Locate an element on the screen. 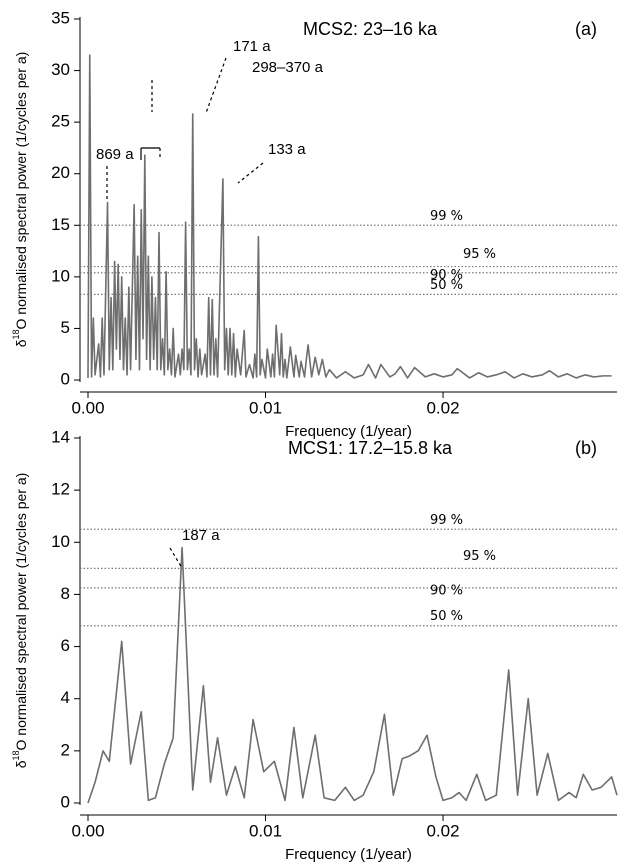 Image resolution: width=619 pixels, height=866 pixels. y-tick-label: 30 is located at coordinates (60, 69).